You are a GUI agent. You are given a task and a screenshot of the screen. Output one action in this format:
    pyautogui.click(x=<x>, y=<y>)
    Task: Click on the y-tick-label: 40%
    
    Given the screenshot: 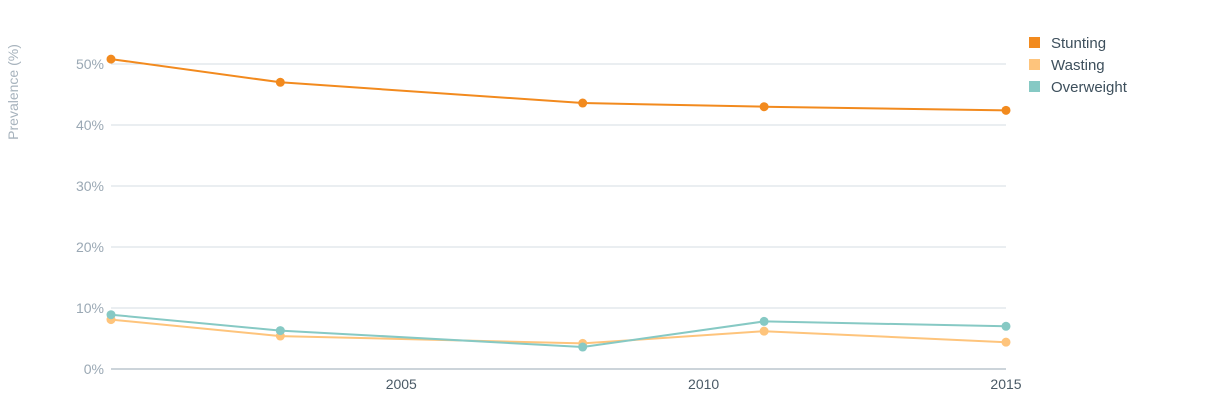 What is the action you would take?
    pyautogui.click(x=90, y=125)
    